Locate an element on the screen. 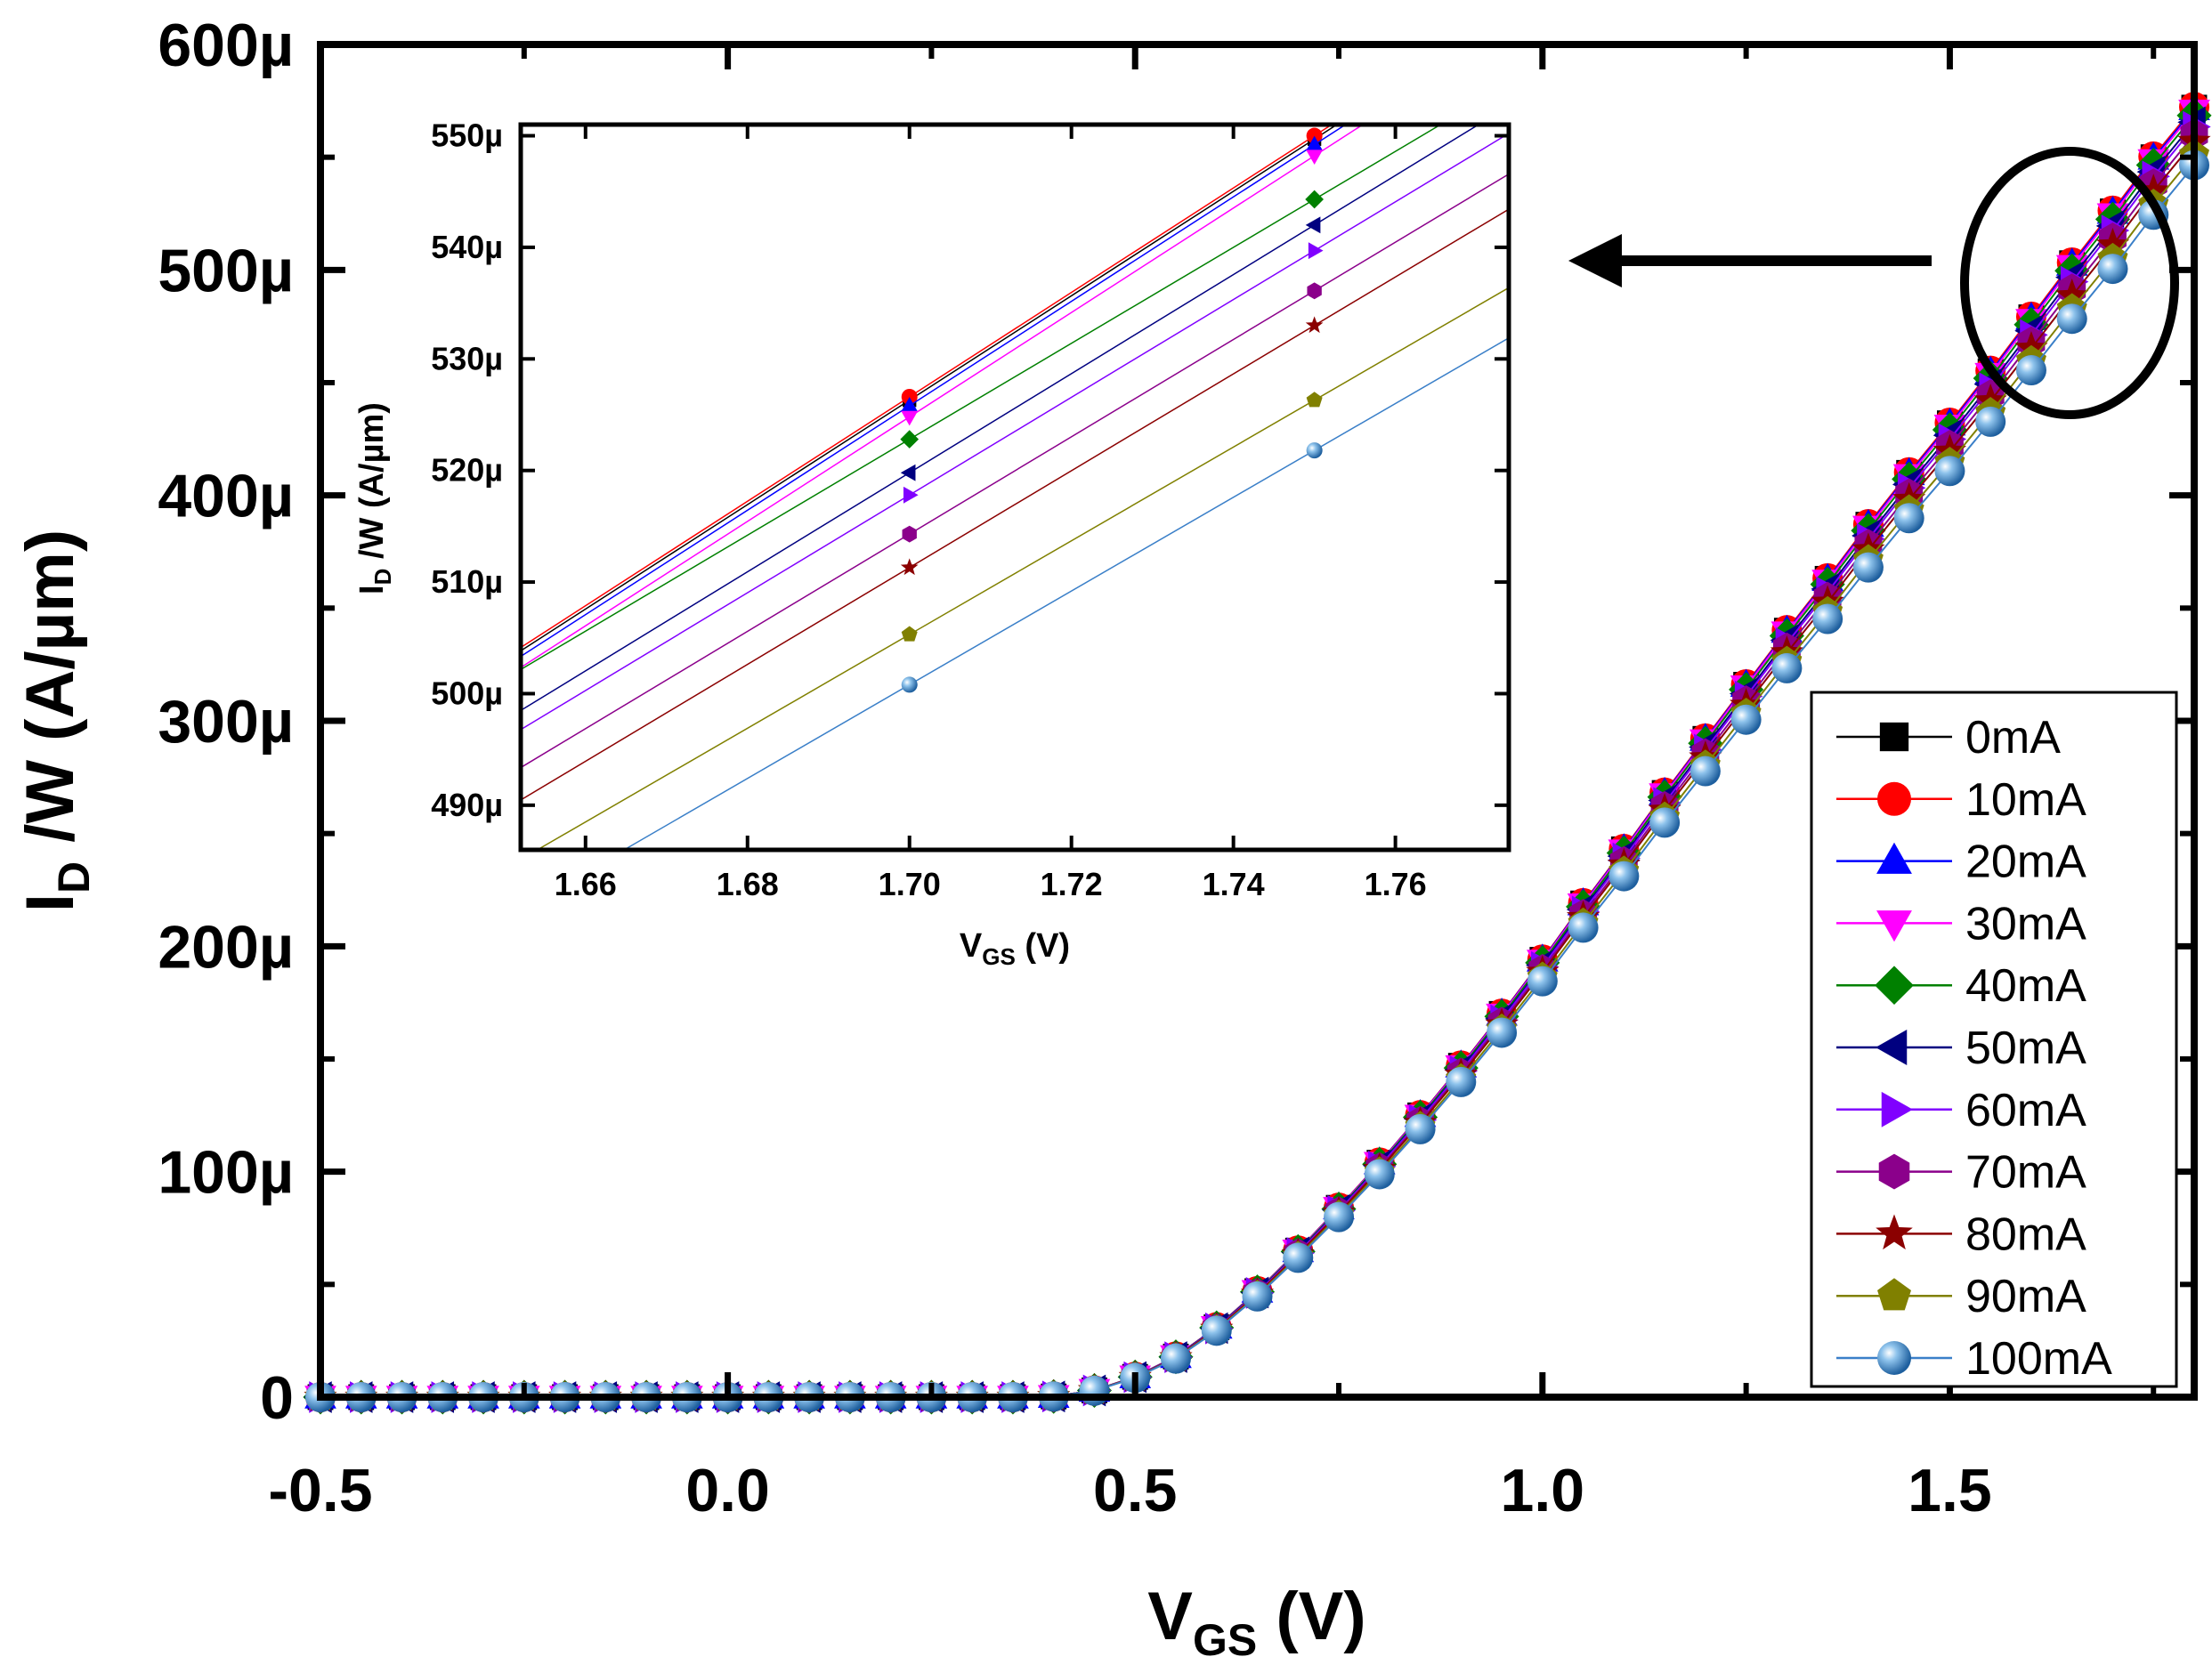 The width and height of the screenshot is (2212, 1665). legend-item-30mA: 30mA is located at coordinates (1961, 924).